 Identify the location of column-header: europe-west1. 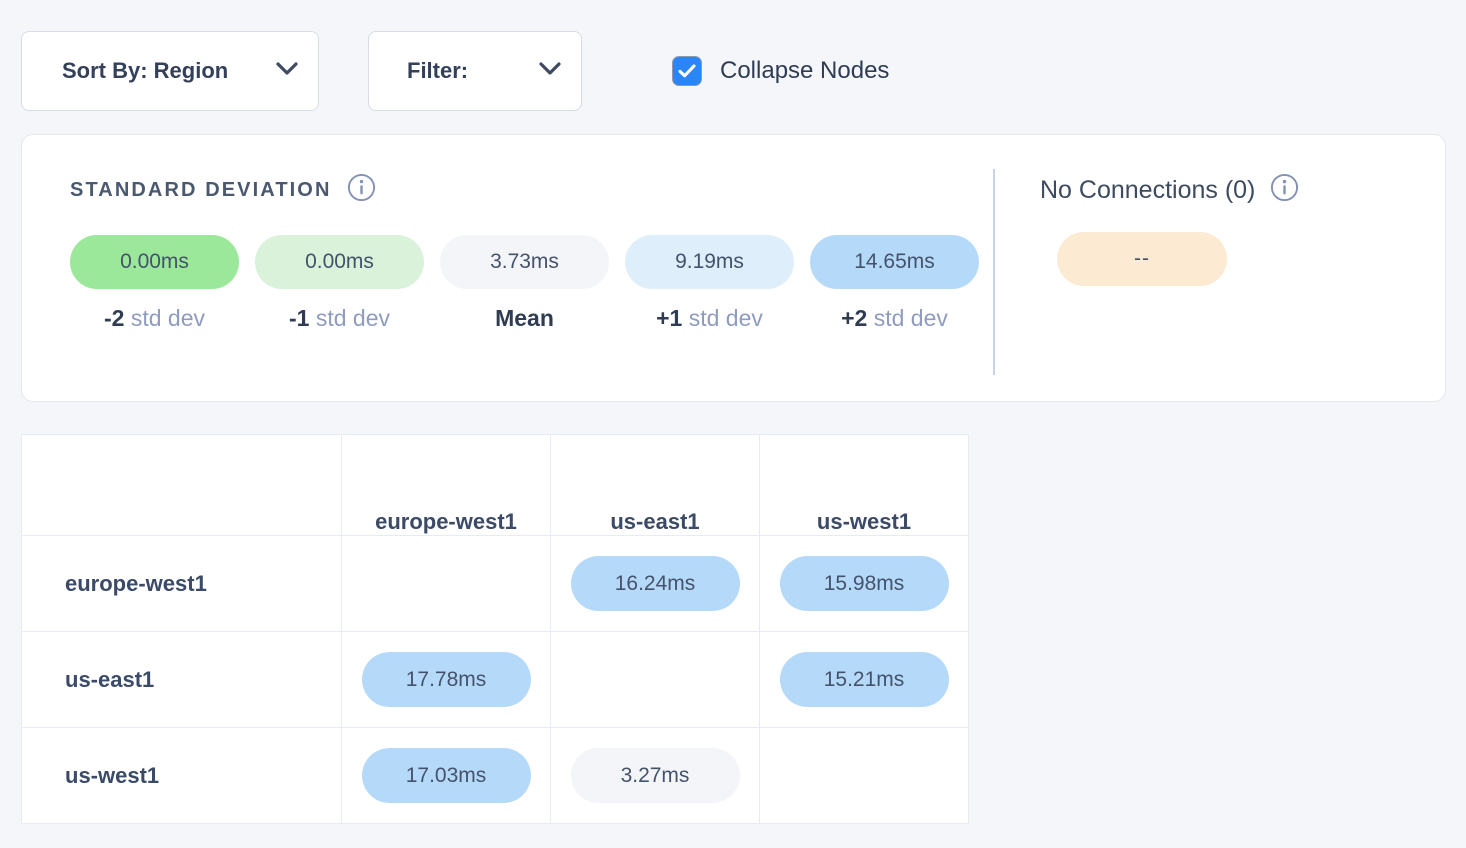
(446, 485).